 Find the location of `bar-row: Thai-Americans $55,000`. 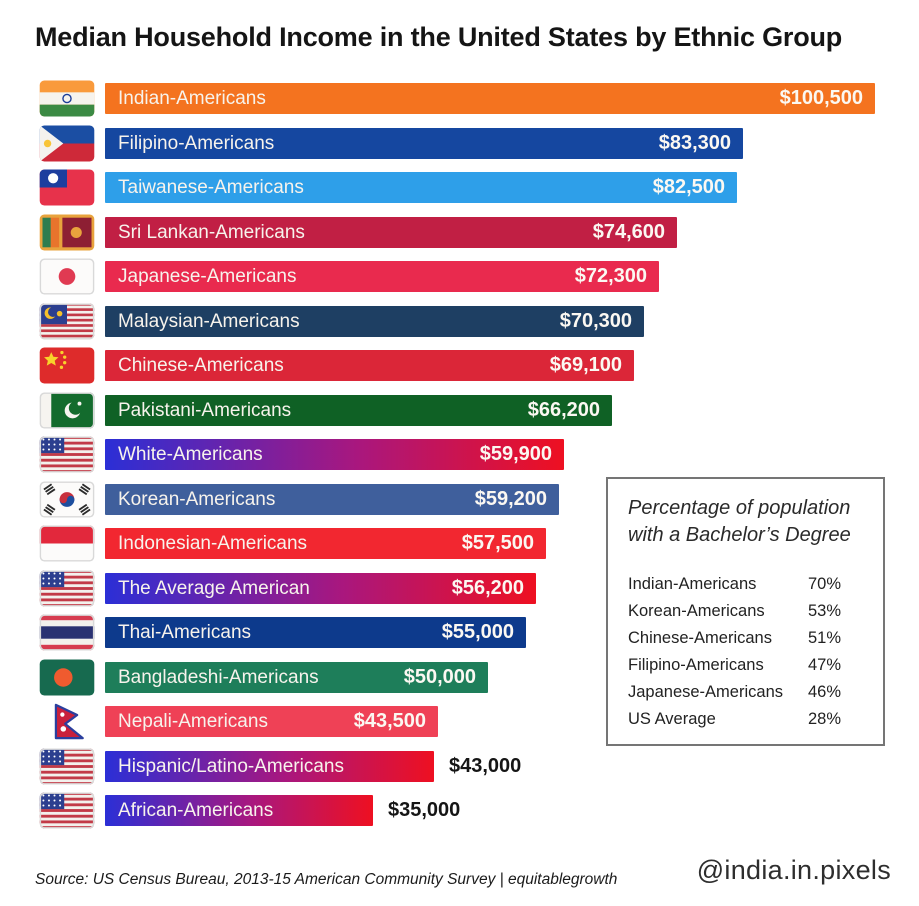

bar-row: Thai-Americans $55,000 is located at coordinates (456, 632).